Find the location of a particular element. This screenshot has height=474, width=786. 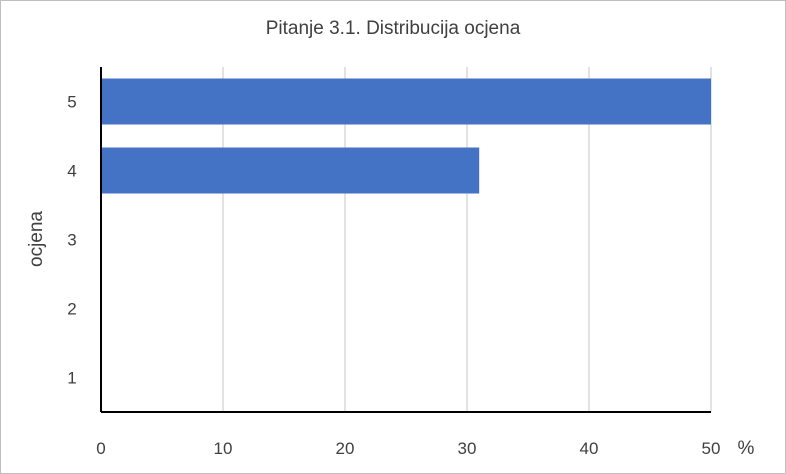

y-tick-labels: 1 2 3 4 5 is located at coordinates (71, 240).